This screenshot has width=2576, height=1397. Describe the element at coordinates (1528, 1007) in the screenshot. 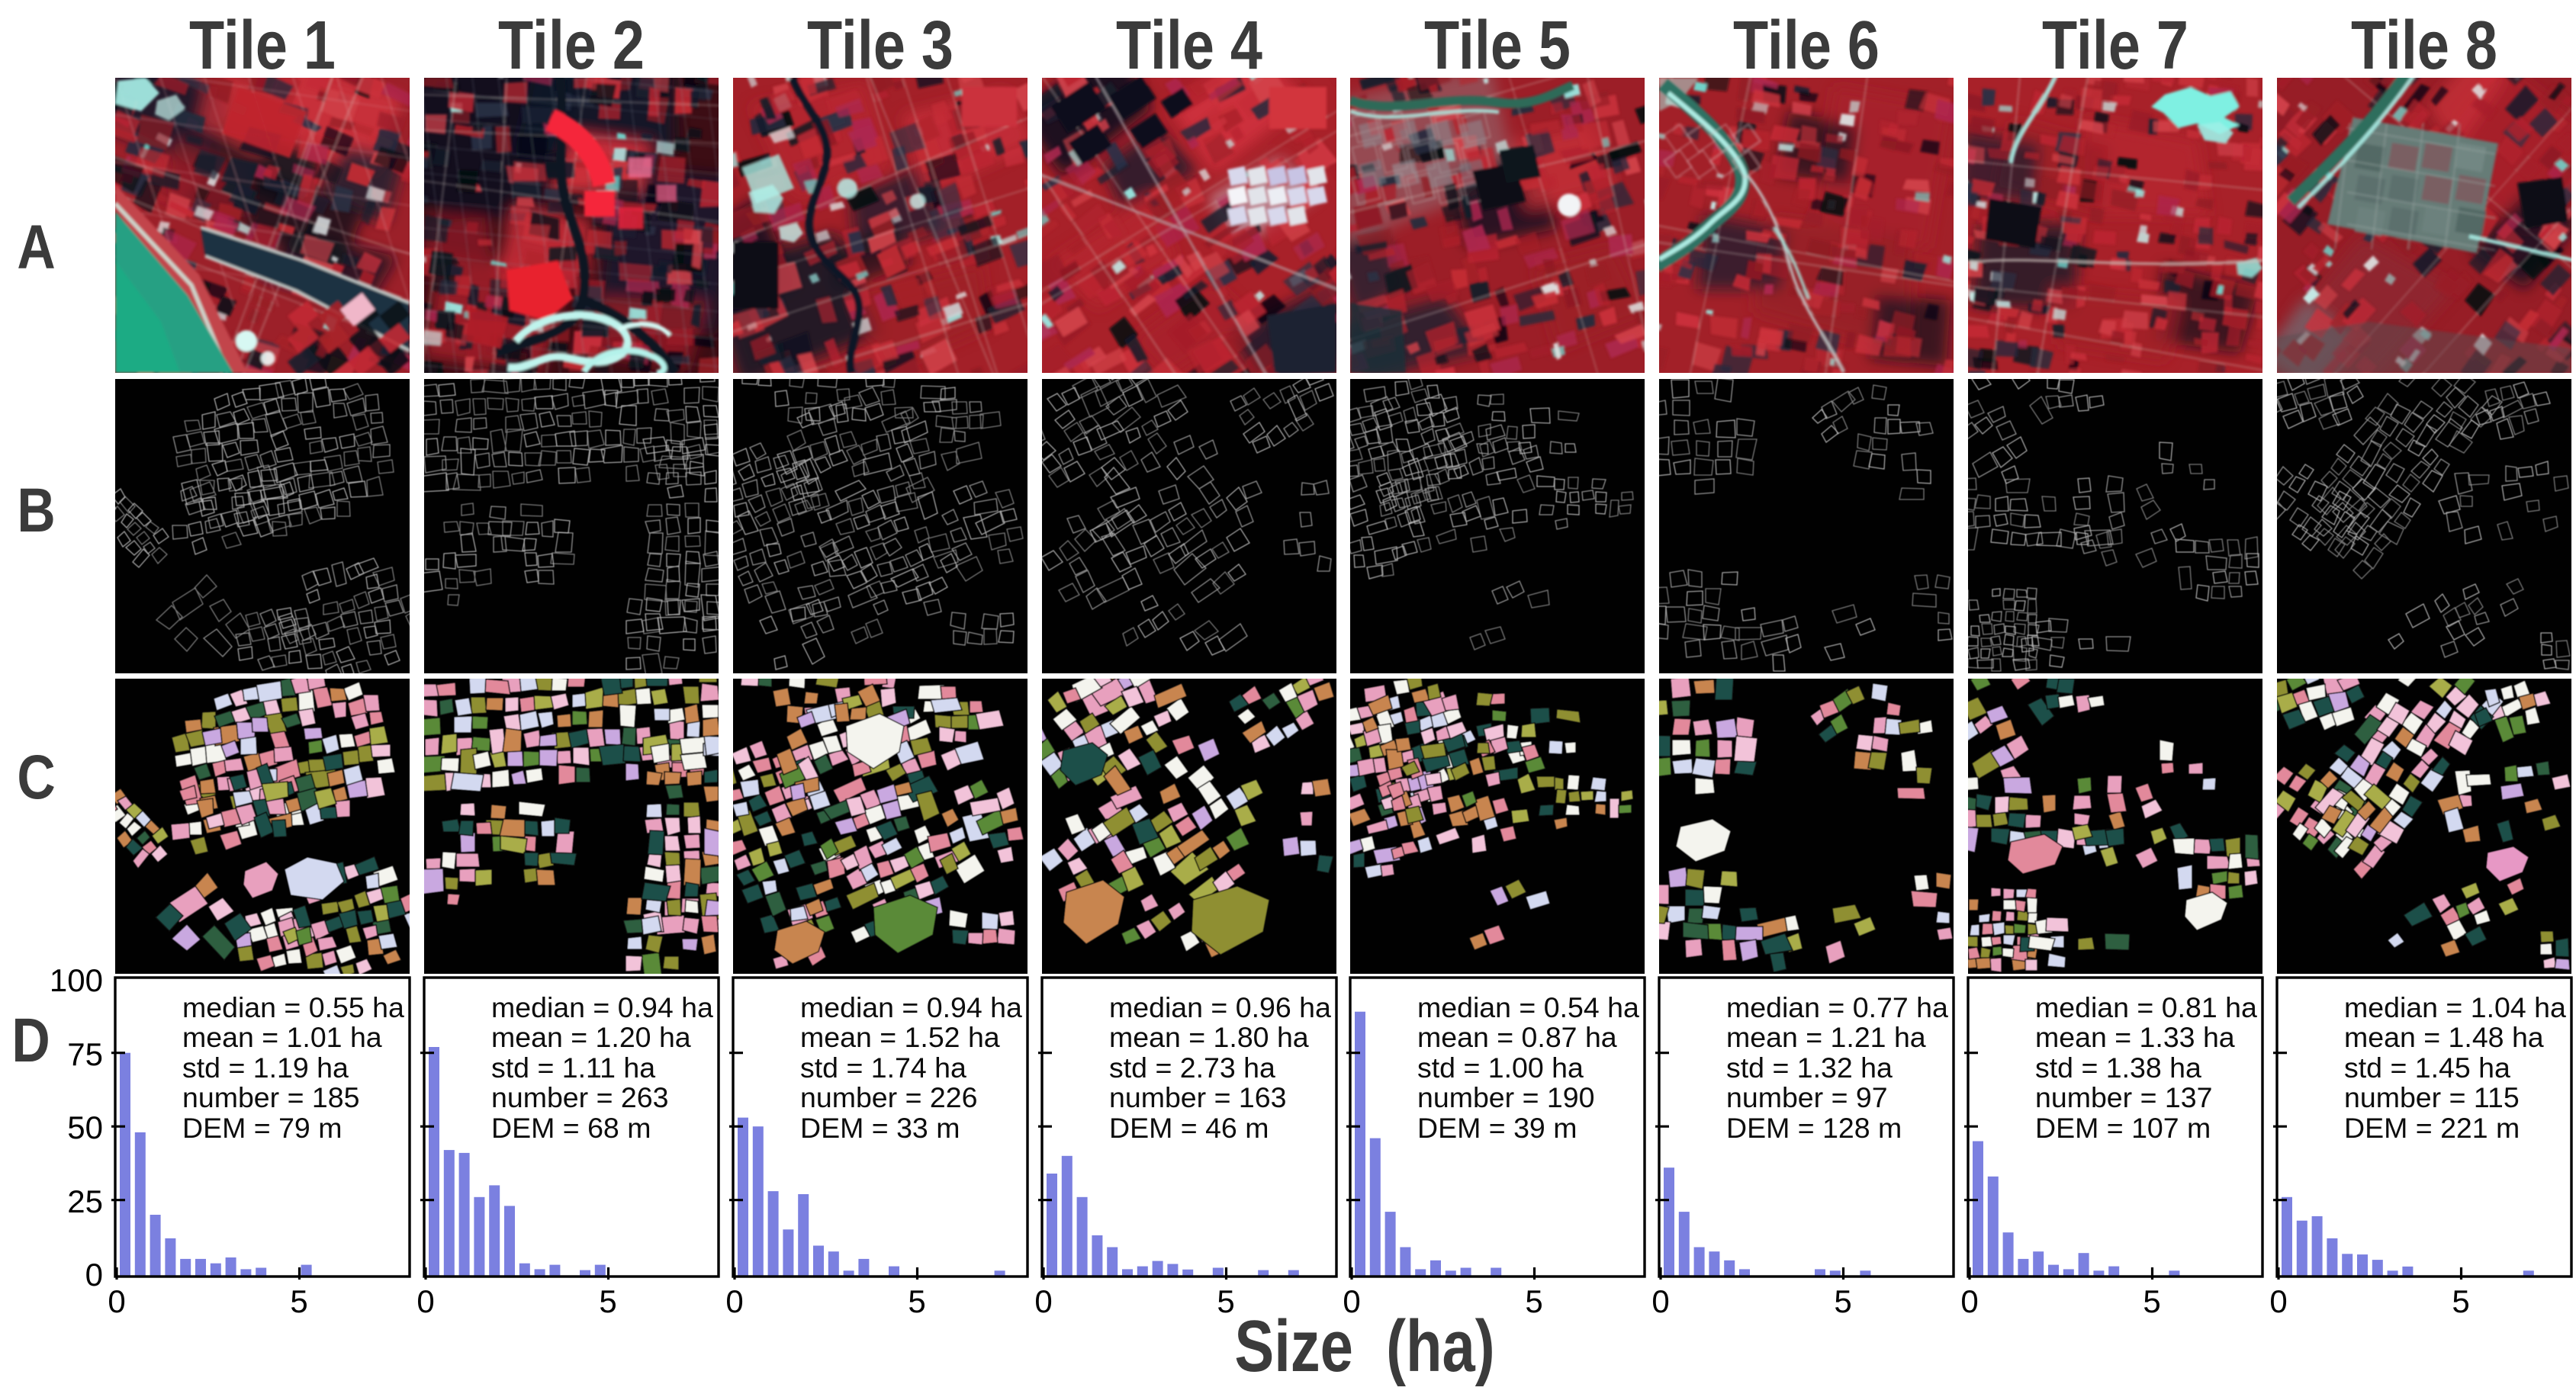

I see `svg-text: median = 0.54 ha` at that location.